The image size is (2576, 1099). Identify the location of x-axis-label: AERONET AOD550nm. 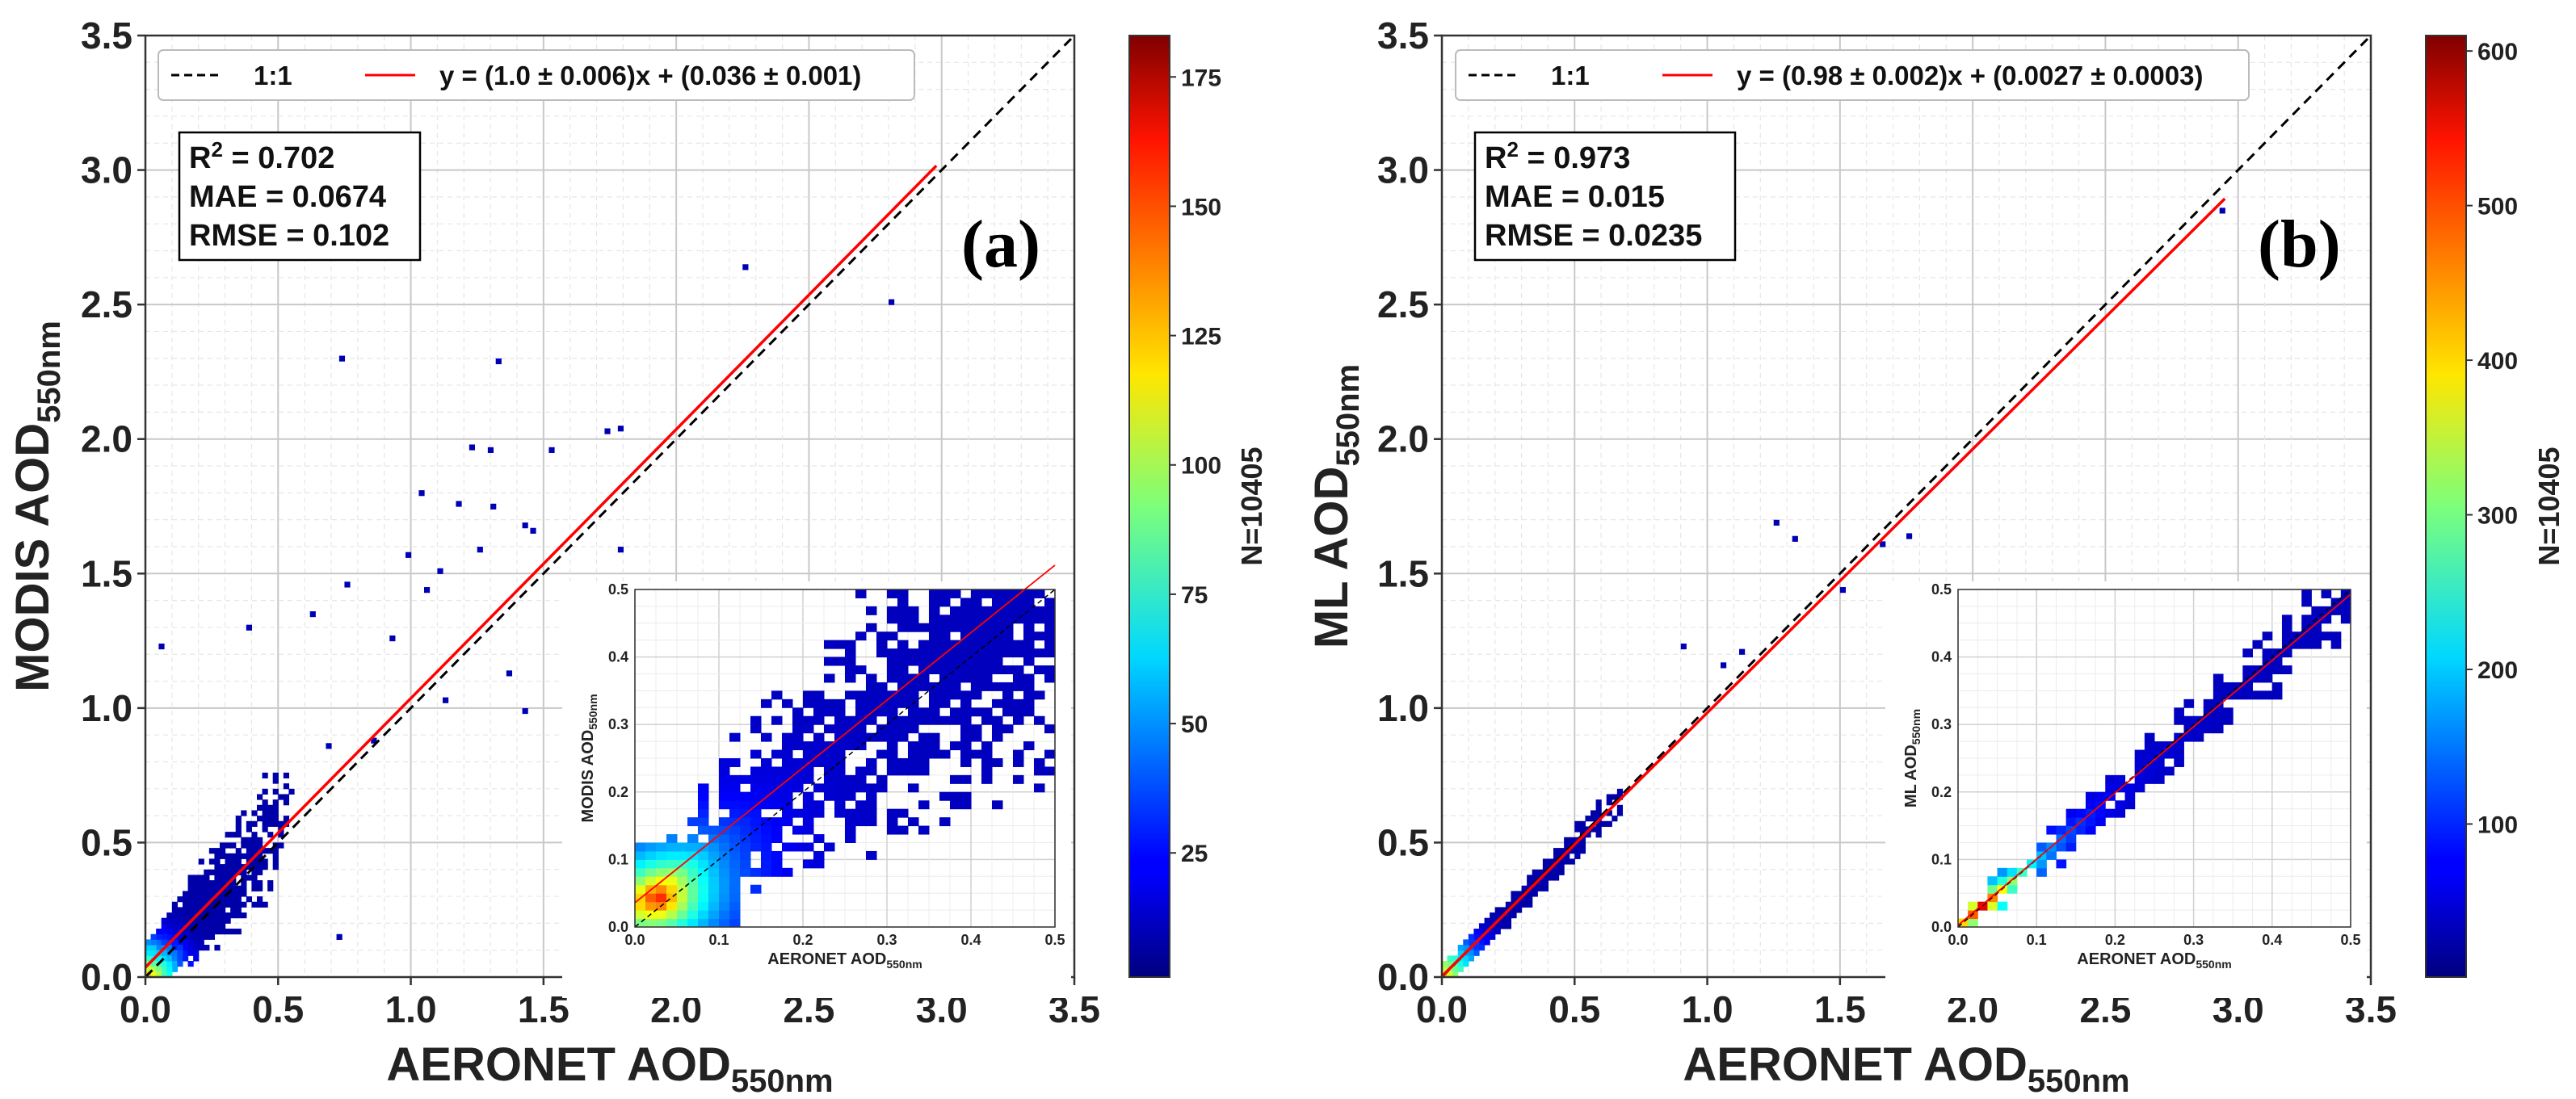
(1906, 1068).